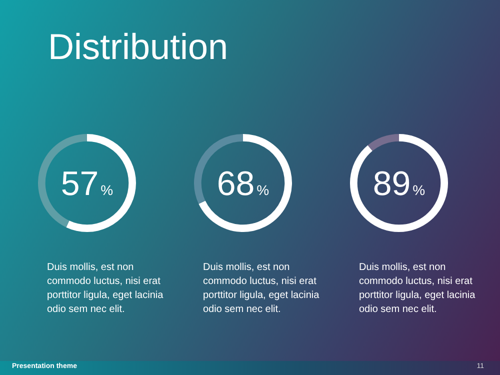 This screenshot has width=500, height=375. What do you see at coordinates (399, 184) in the screenshot?
I see `data-label: 89%` at bounding box center [399, 184].